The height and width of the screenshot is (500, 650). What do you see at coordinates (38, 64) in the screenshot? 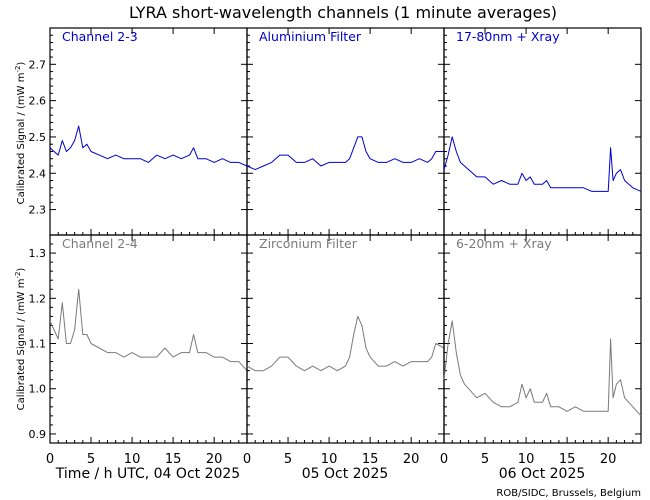
I see `y-tick-label-top-4: 2.7` at bounding box center [38, 64].